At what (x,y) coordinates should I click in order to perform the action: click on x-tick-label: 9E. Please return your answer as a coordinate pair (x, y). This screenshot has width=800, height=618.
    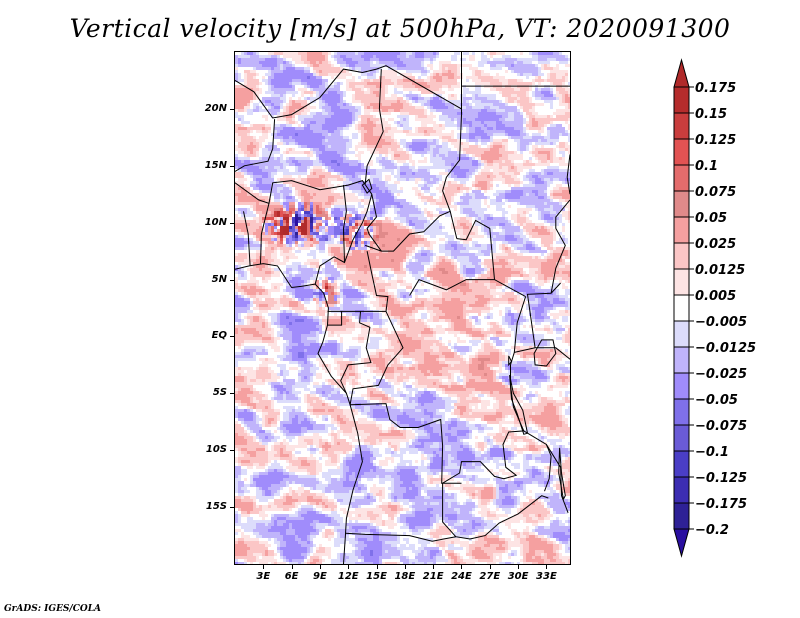
    Looking at the image, I should click on (320, 576).